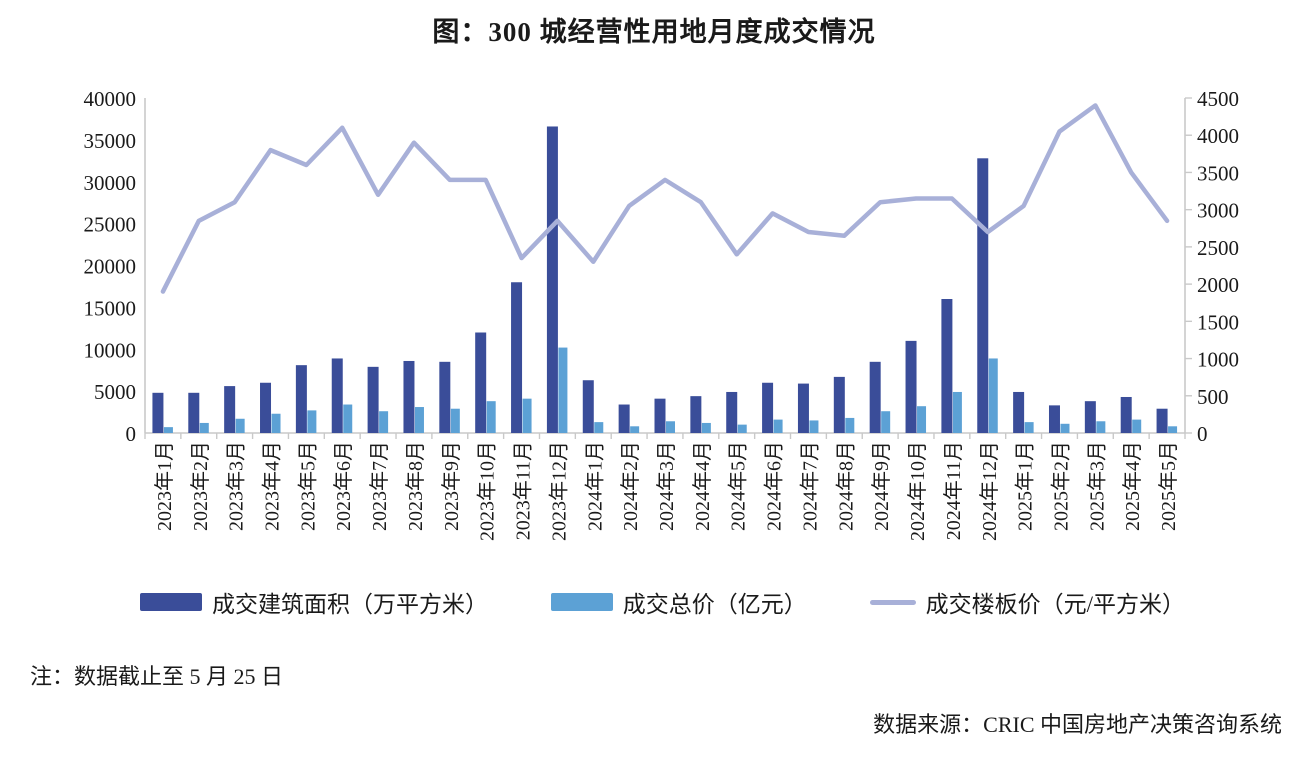  What do you see at coordinates (714, 604) in the screenshot?
I see `legend-label-total-price: 成交总价（亿元）` at bounding box center [714, 604].